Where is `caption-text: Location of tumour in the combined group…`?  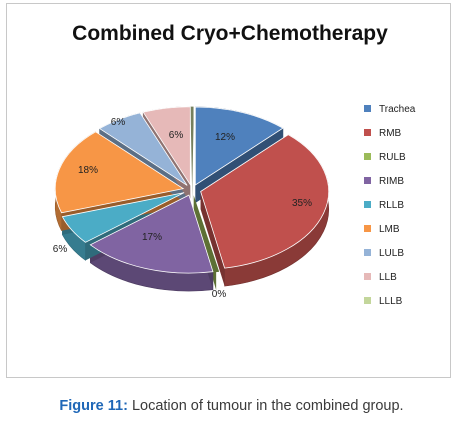
caption-text: Location of tumour in the combined group… is located at coordinates (267, 406).